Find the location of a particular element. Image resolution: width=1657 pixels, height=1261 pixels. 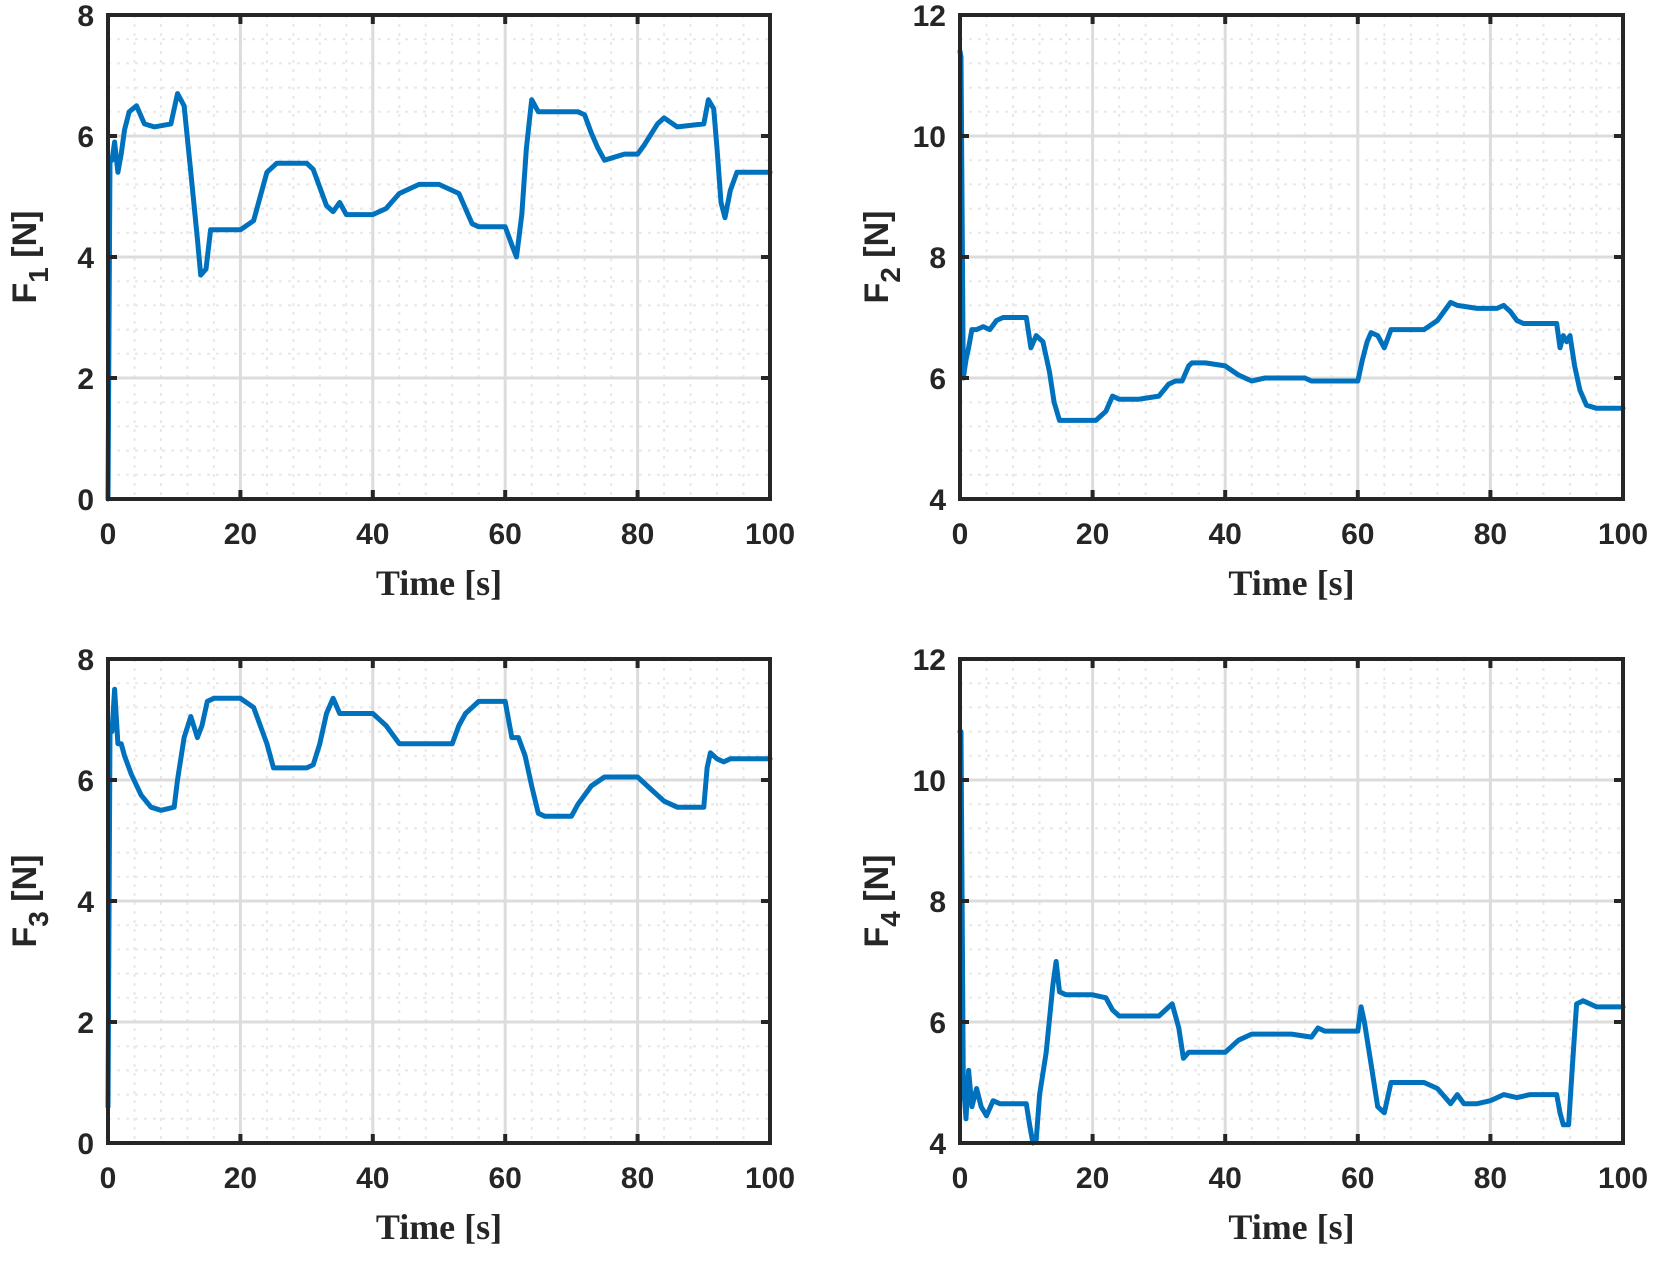

y-axis-label: F1 [N] is located at coordinates (30, 256).